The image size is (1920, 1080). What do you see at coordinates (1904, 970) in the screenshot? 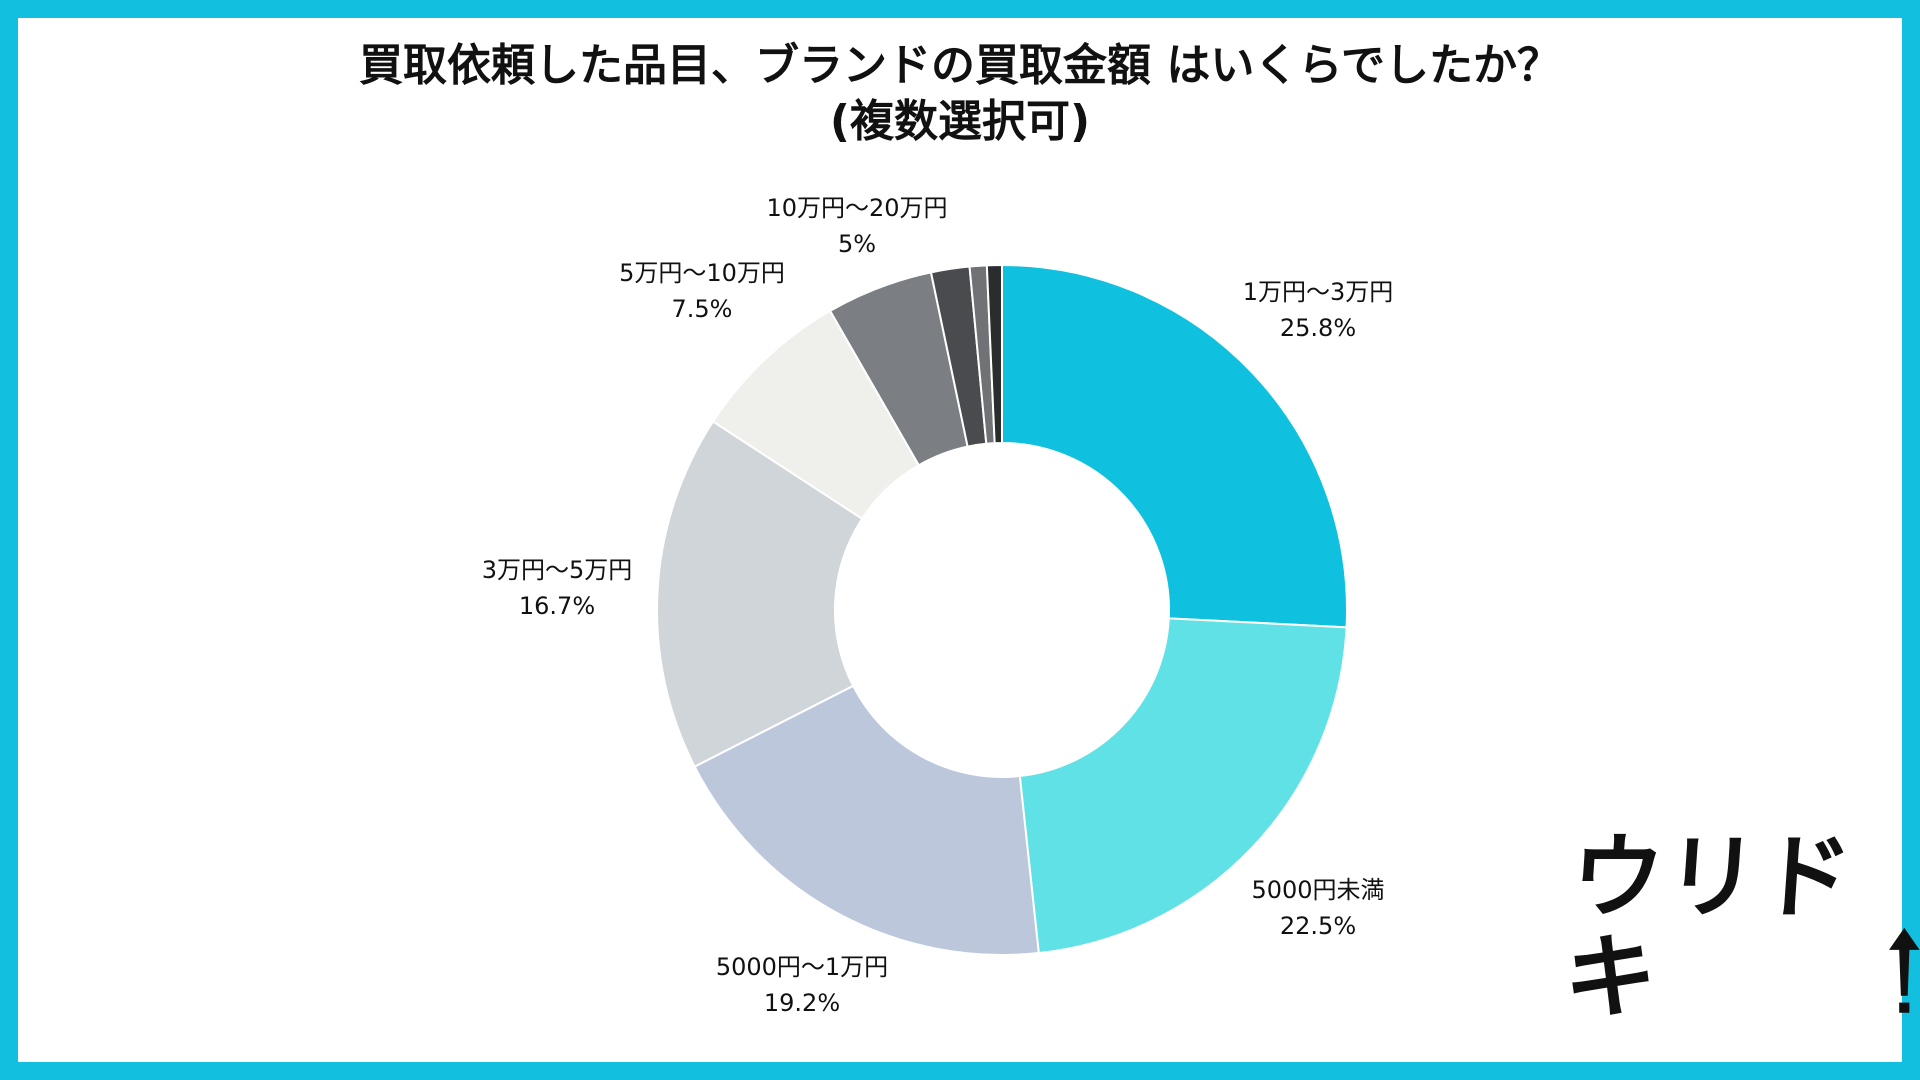
I see `up-arrow-icon` at bounding box center [1904, 970].